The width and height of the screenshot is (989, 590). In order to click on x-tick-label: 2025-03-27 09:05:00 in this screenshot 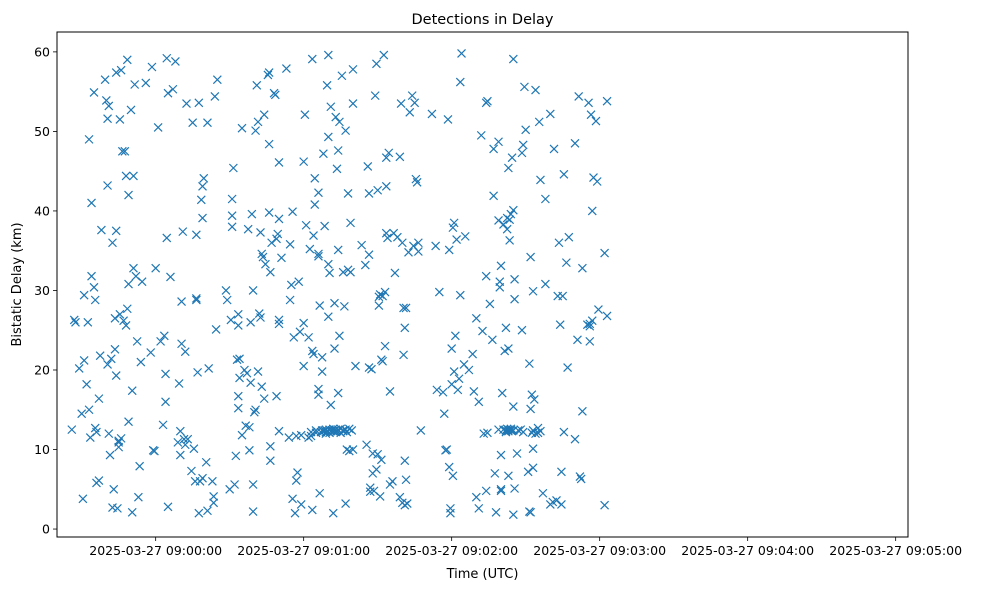, I will do `click(895, 550)`.